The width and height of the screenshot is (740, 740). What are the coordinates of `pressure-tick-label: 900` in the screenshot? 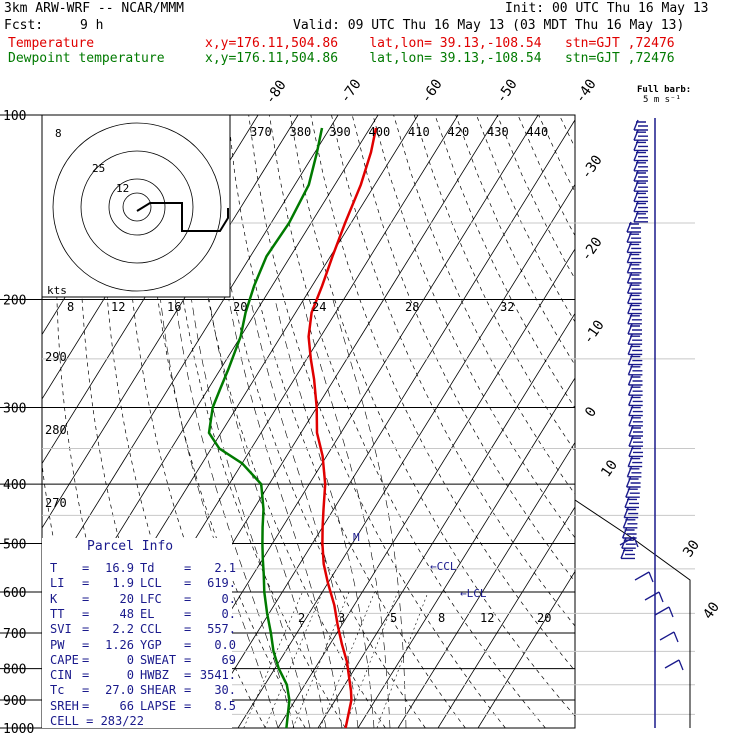 It's located at (14, 701).